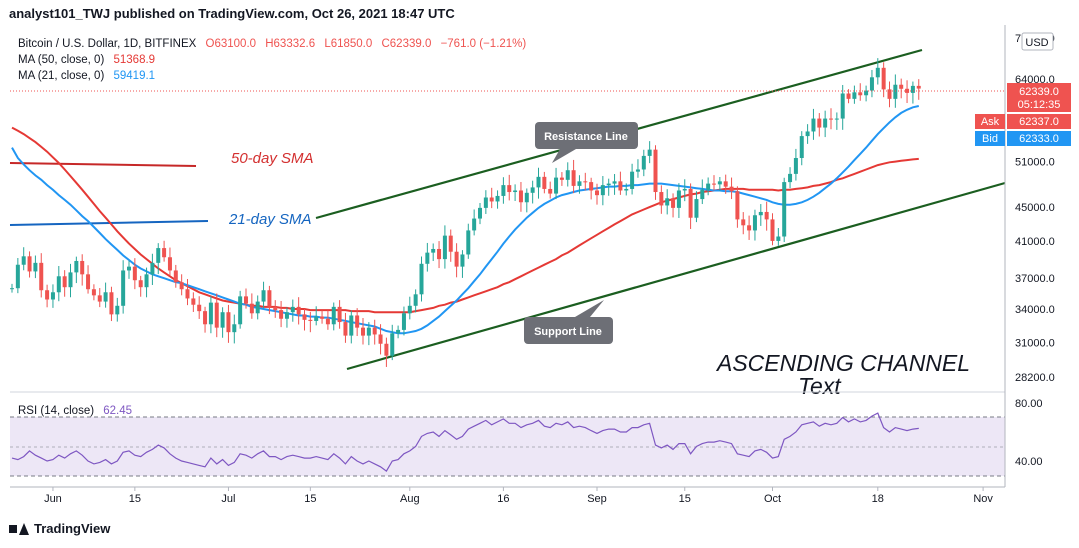 The image size is (1079, 548). What do you see at coordinates (272, 158) in the screenshot?
I see `ma50-annotation: 50-day SMA` at bounding box center [272, 158].